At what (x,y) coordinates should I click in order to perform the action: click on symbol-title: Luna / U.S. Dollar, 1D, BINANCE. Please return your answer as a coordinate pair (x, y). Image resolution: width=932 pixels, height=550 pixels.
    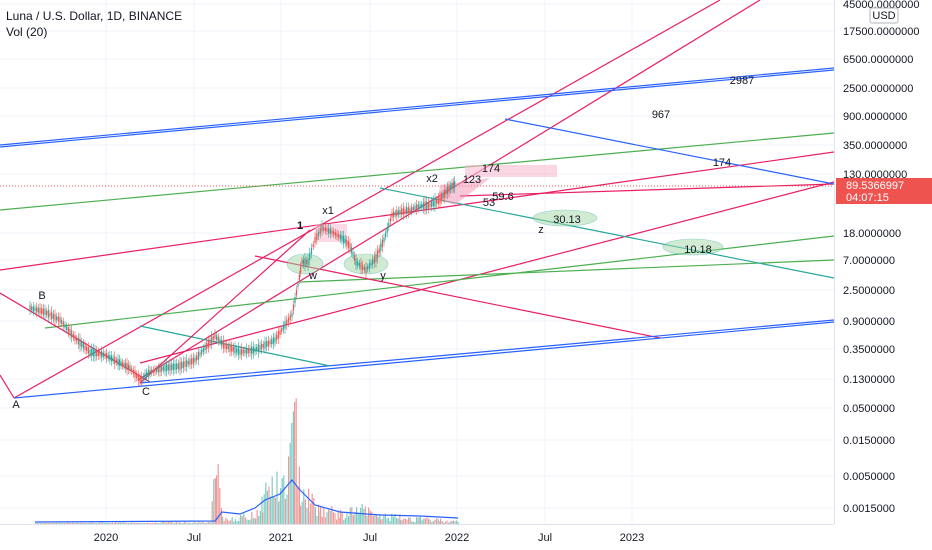
    Looking at the image, I should click on (94, 16).